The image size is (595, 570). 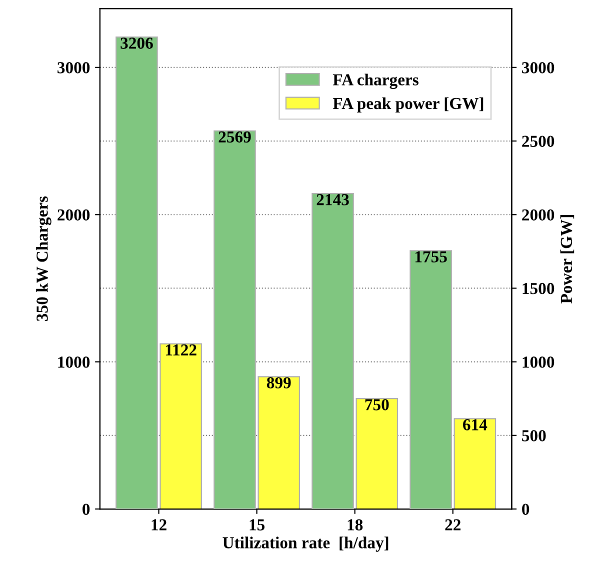 I want to click on data-label: 3206, so click(x=136, y=43).